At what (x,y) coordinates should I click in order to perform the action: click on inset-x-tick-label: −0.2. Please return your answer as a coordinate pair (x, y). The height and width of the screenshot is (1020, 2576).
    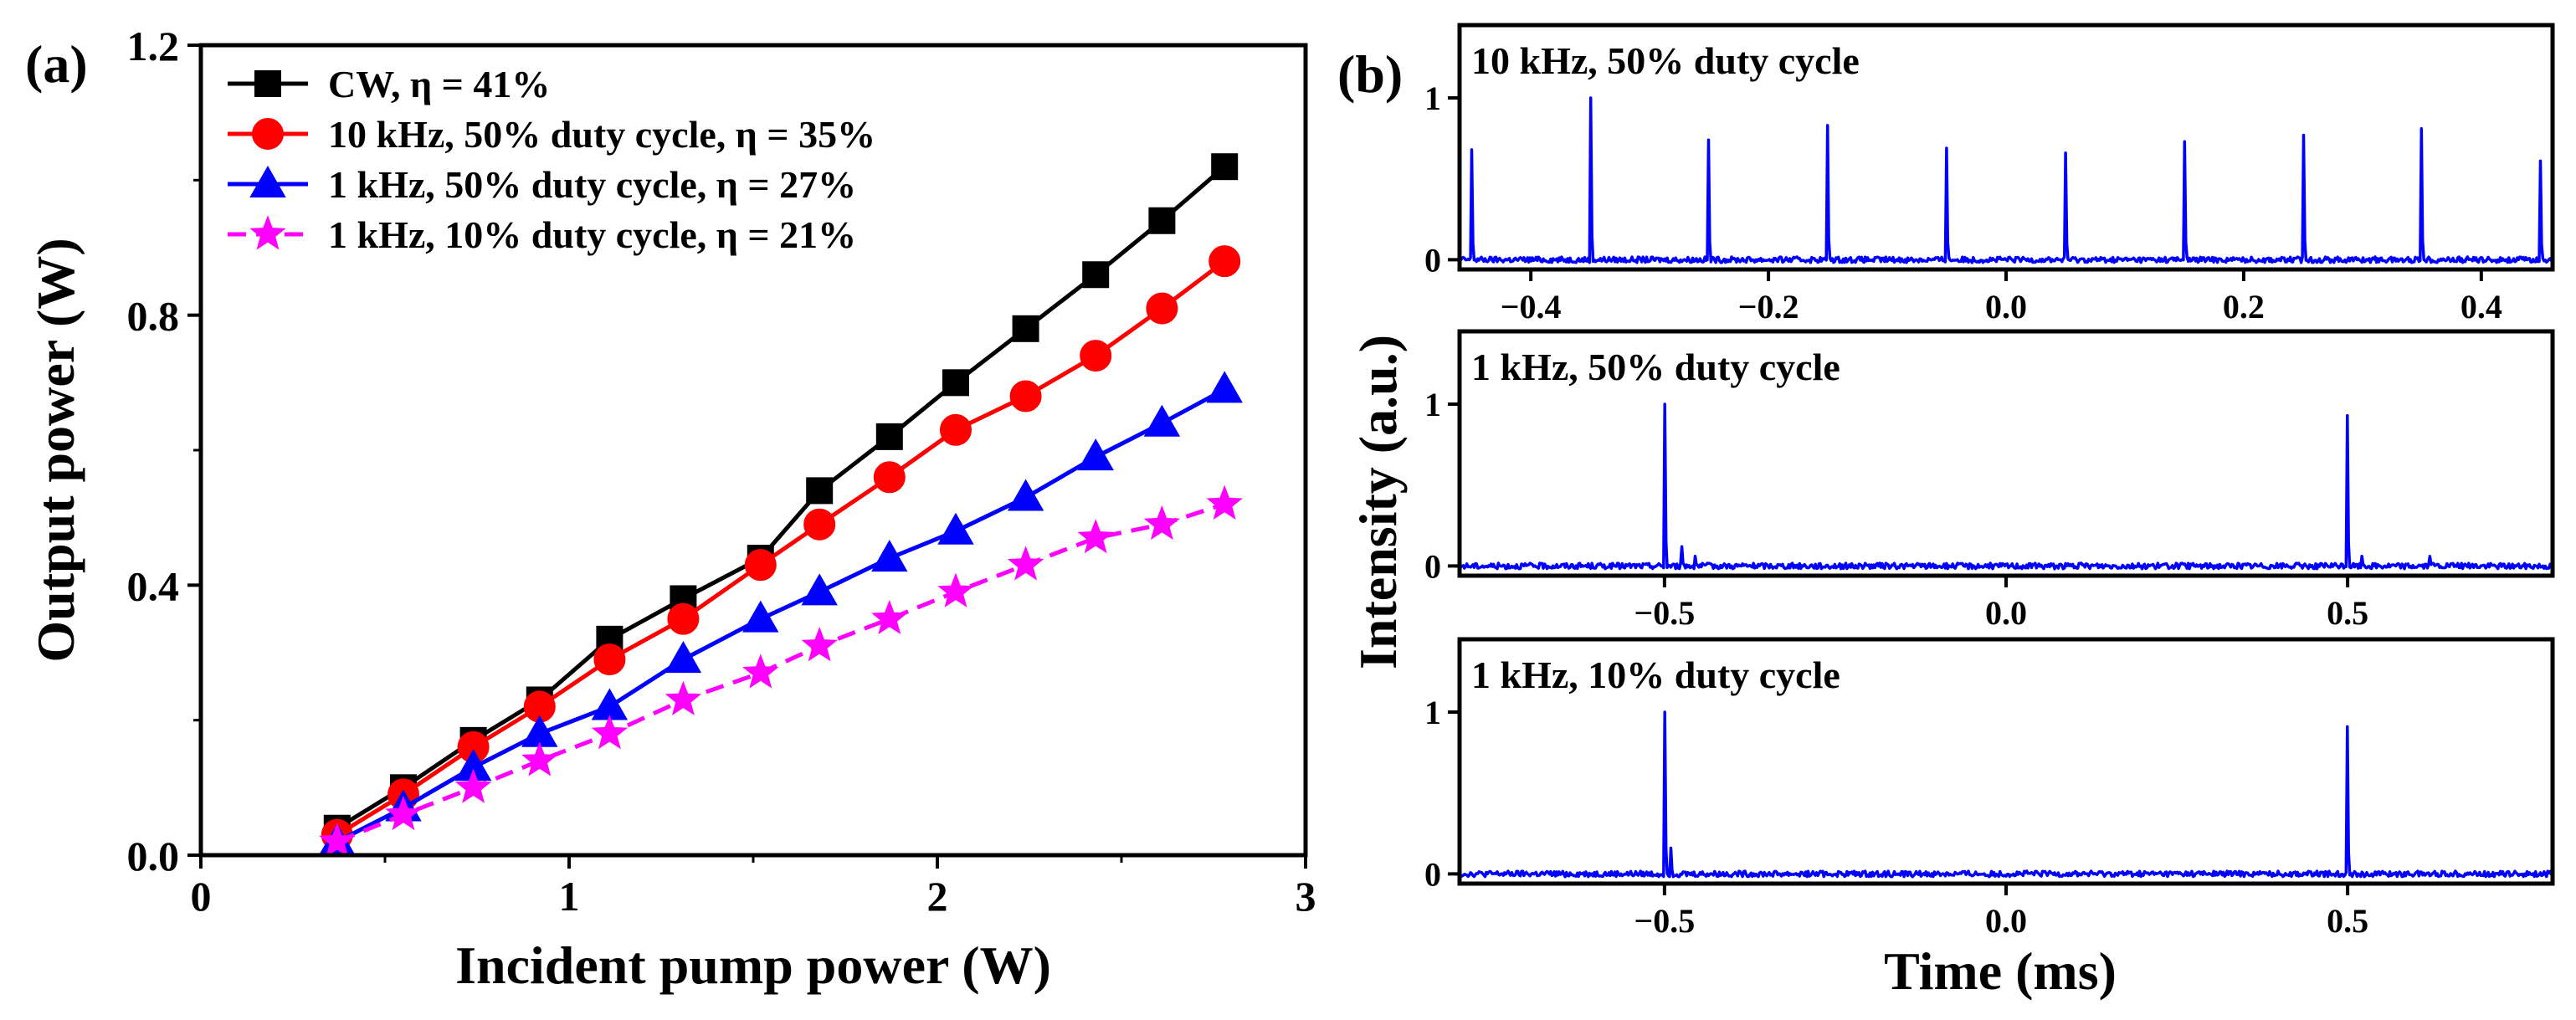
    Looking at the image, I should click on (1768, 306).